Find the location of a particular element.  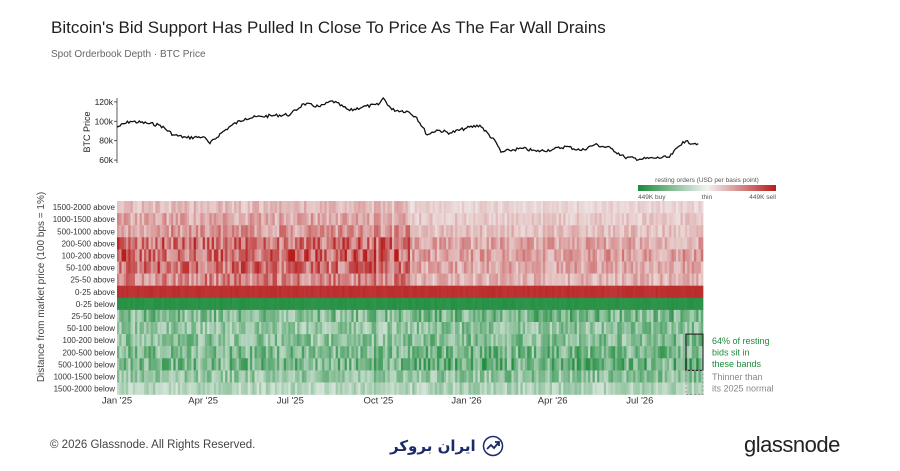

heatmap-row-label: 25-50 below is located at coordinates (93, 316).